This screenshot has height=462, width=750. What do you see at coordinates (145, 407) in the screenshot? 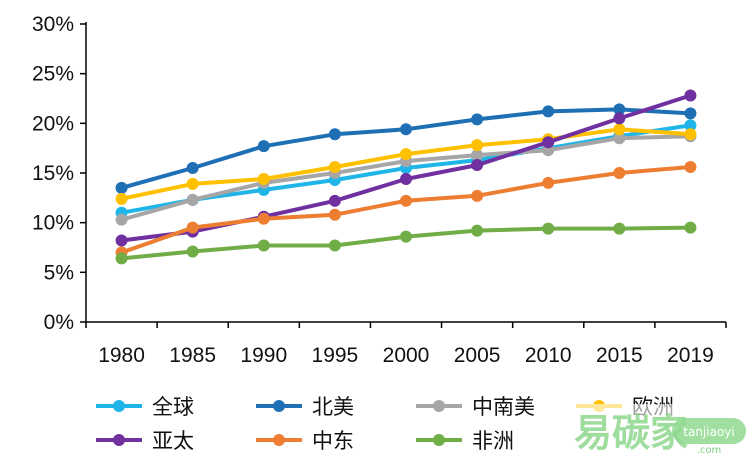
I see `legend-item: 全球` at bounding box center [145, 407].